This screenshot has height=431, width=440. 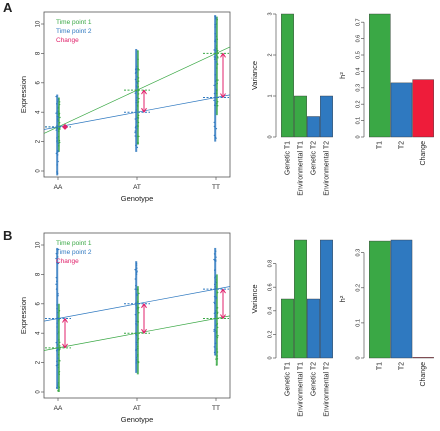 What do you see at coordinates (380, 145) in the screenshot?
I see `bar-category-label: T1` at bounding box center [380, 145].